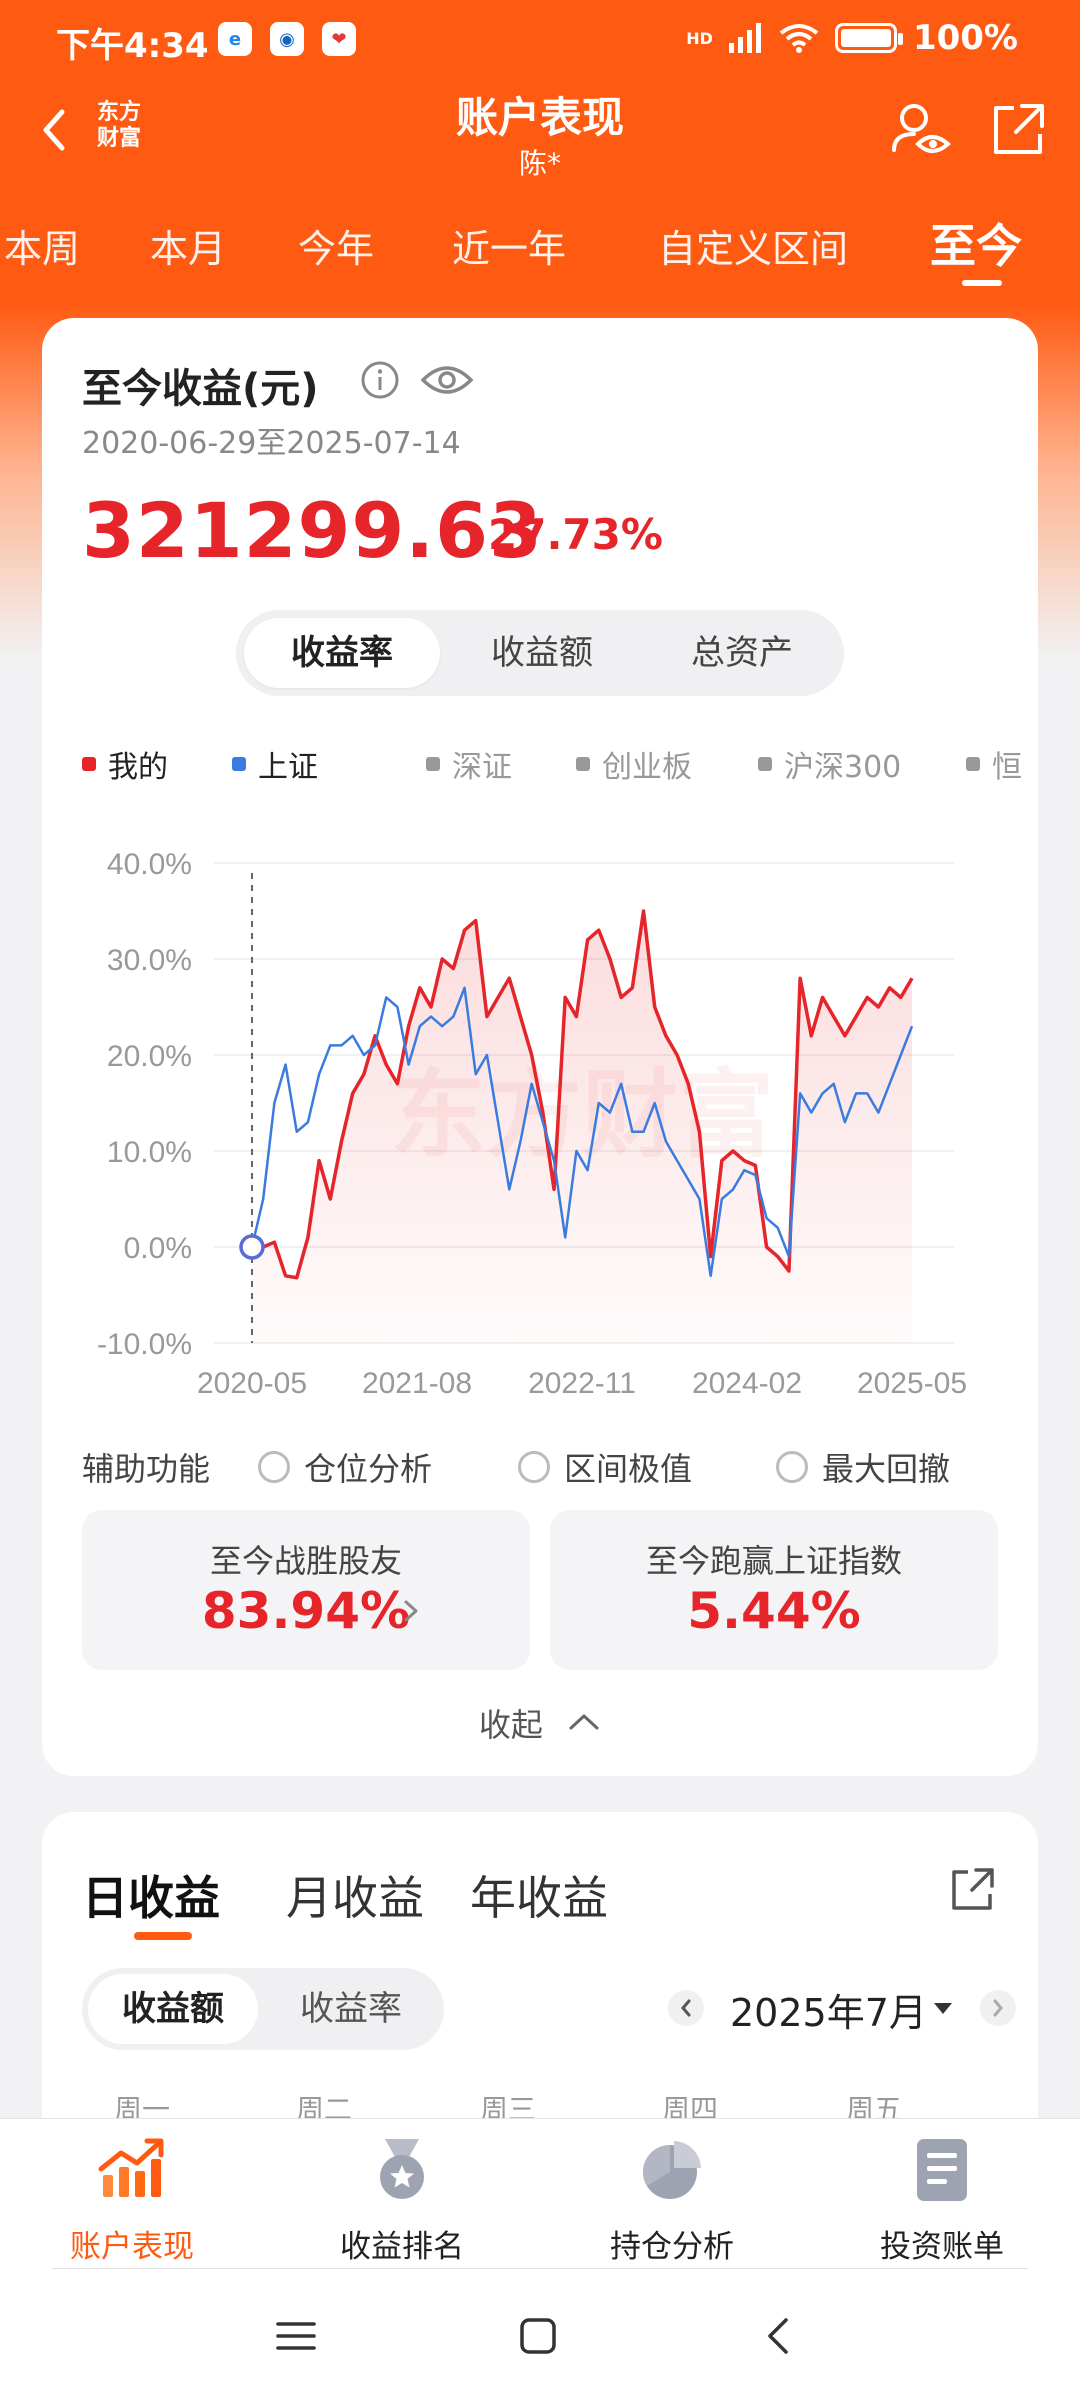 The width and height of the screenshot is (1080, 2400). I want to click on page-title: 账户表现, so click(539, 117).